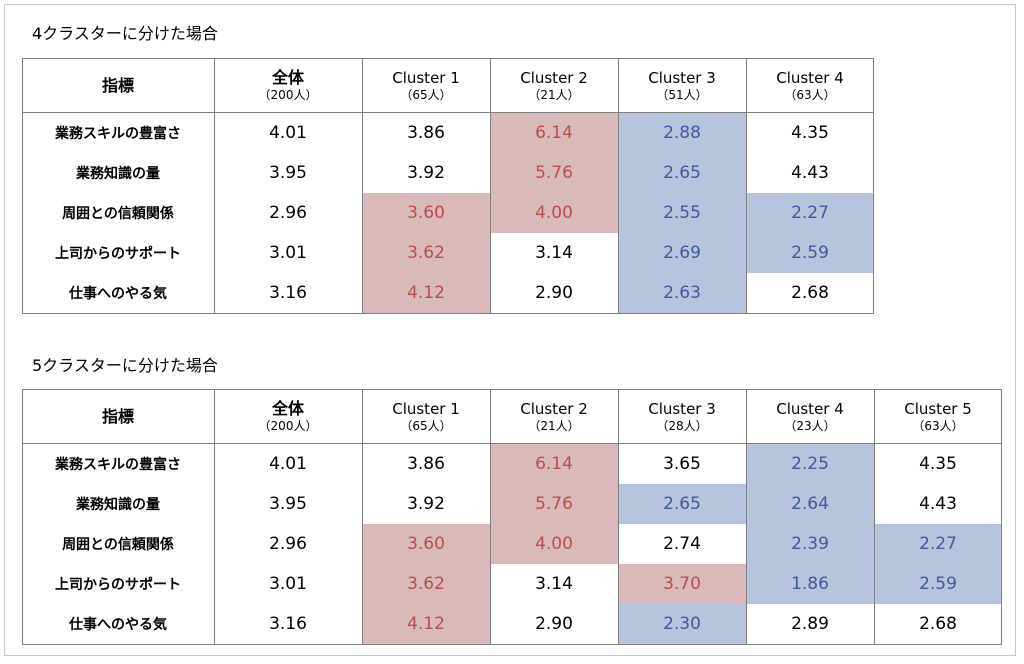  Describe the element at coordinates (682, 253) in the screenshot. I see `value-cell: 2.69` at that location.